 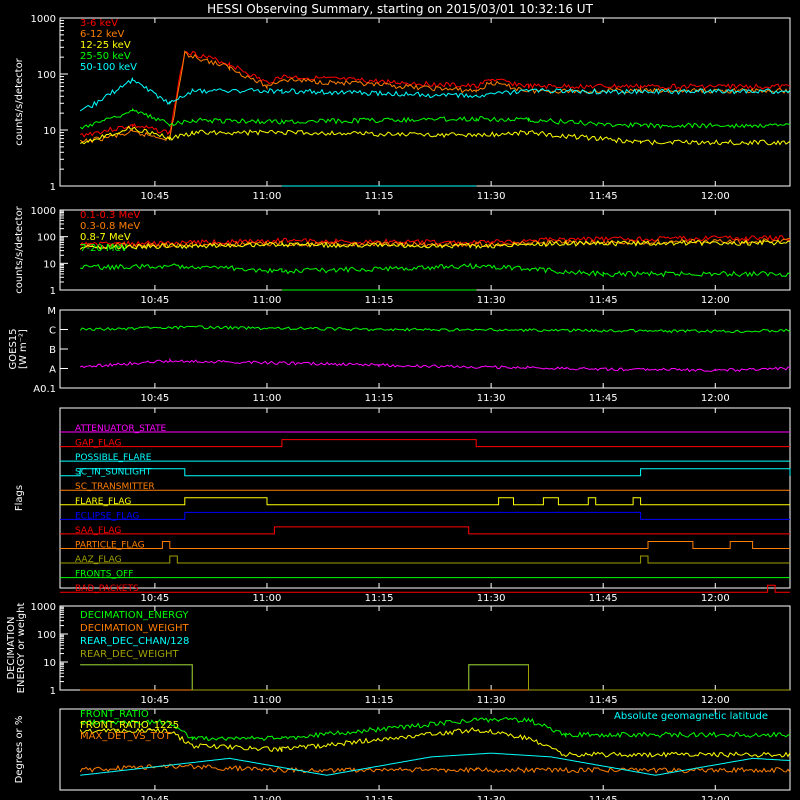 What do you see at coordinates (105, 45) in the screenshot?
I see `legend-entry: 12-25 keV` at bounding box center [105, 45].